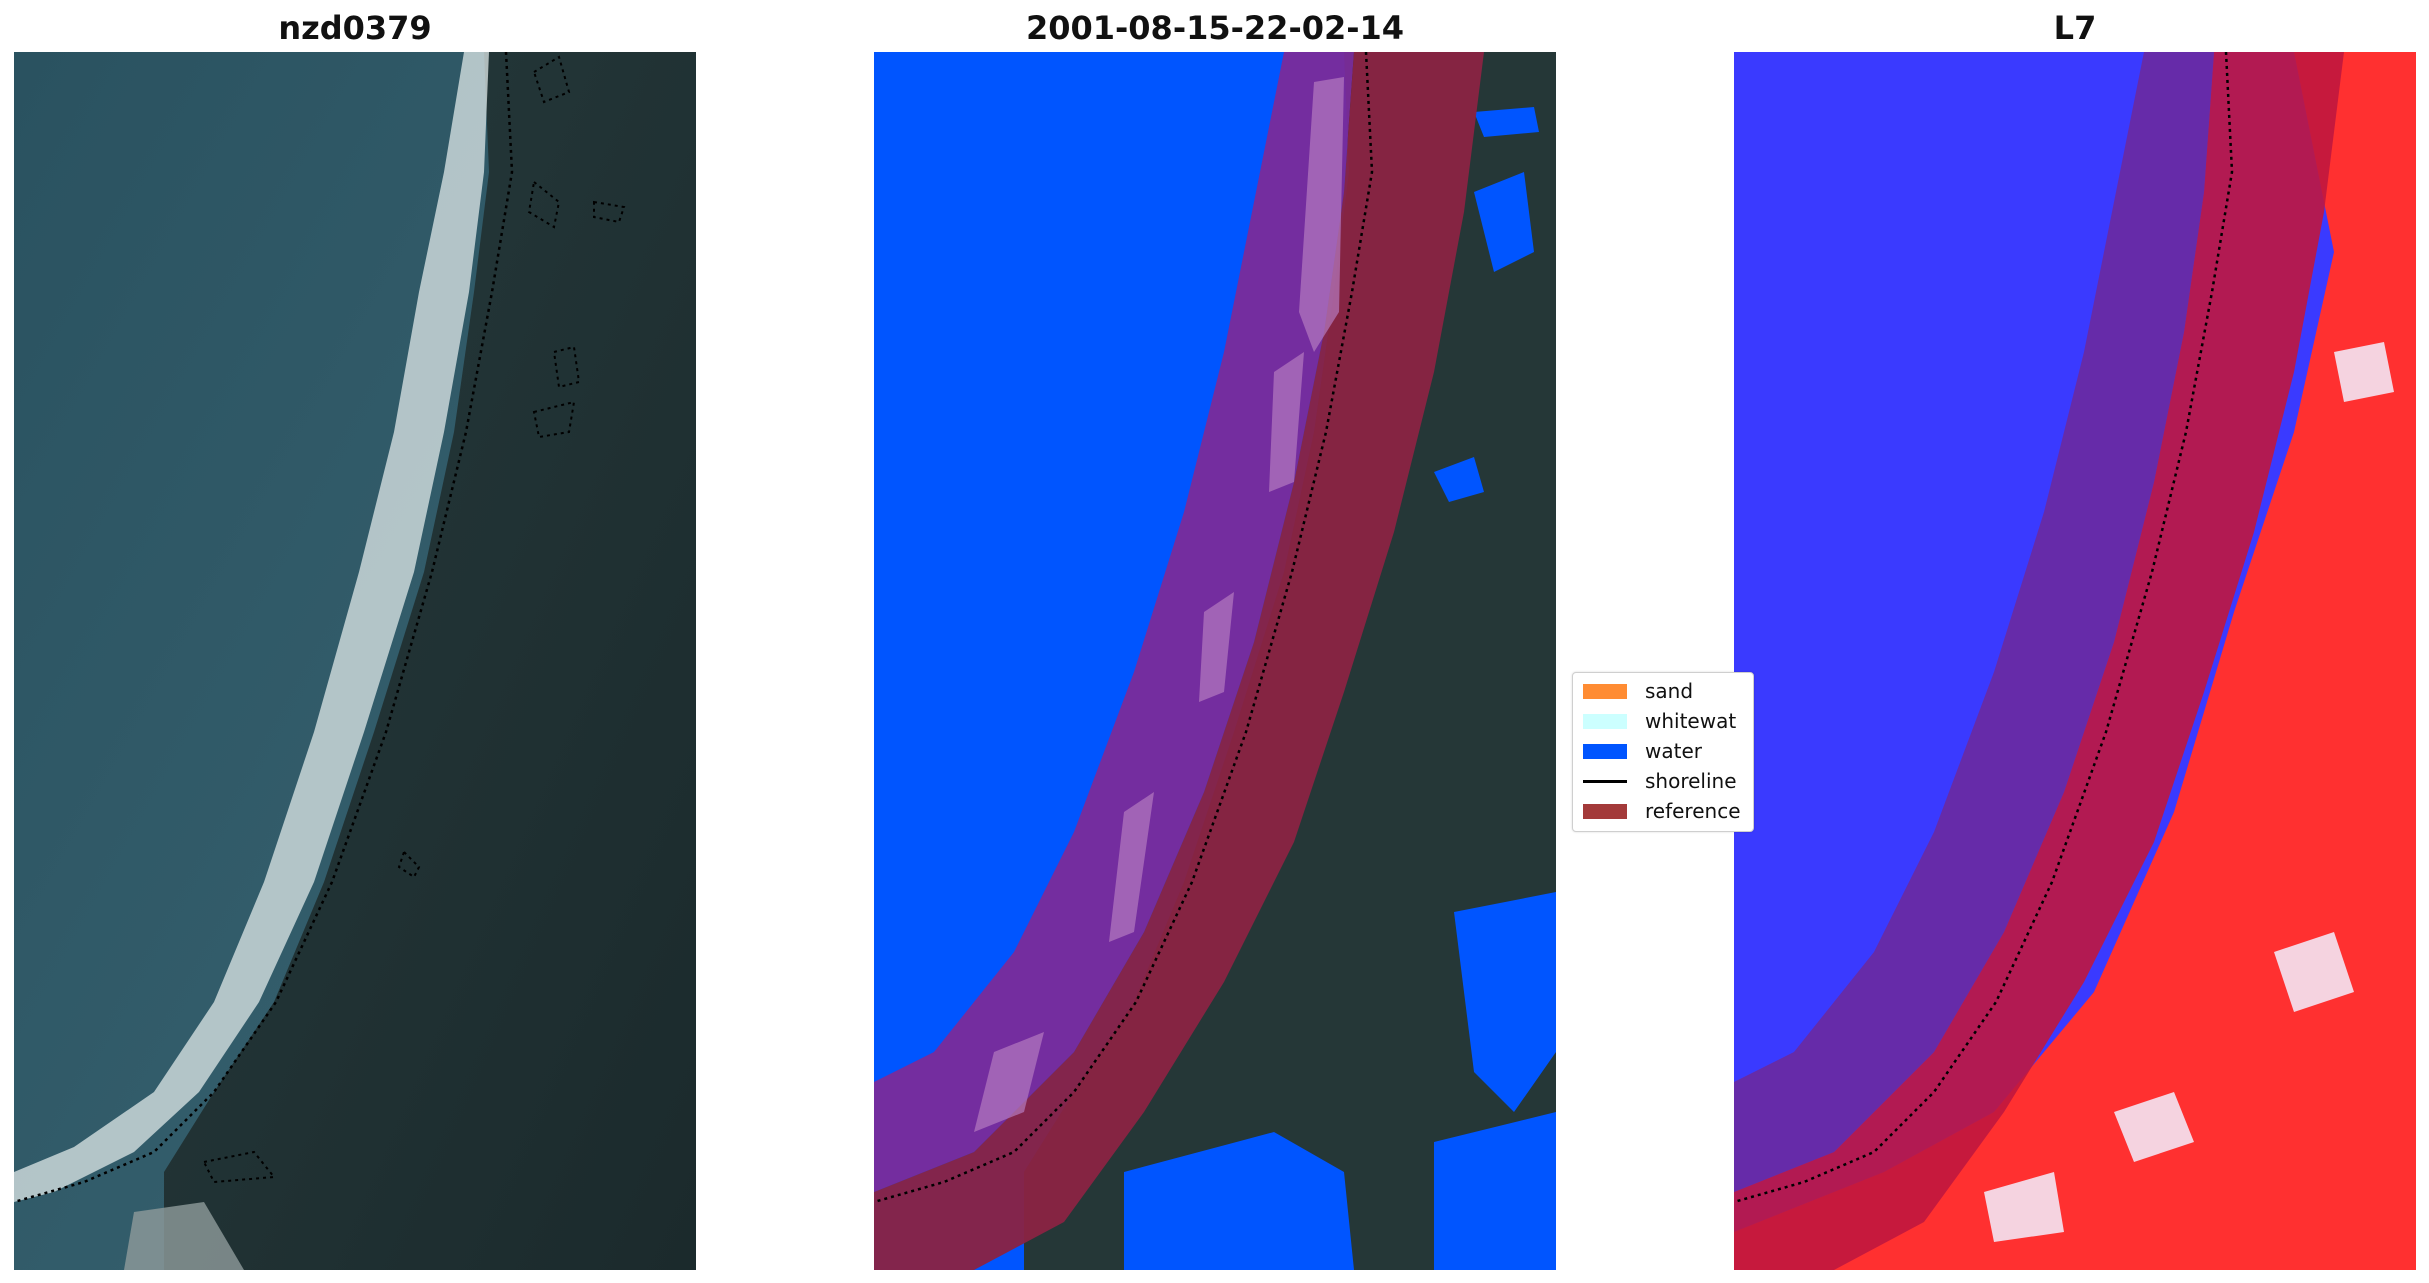 The height and width of the screenshot is (1283, 2429). Describe the element at coordinates (1605, 751) in the screenshot. I see `legend-swatch-water` at that location.